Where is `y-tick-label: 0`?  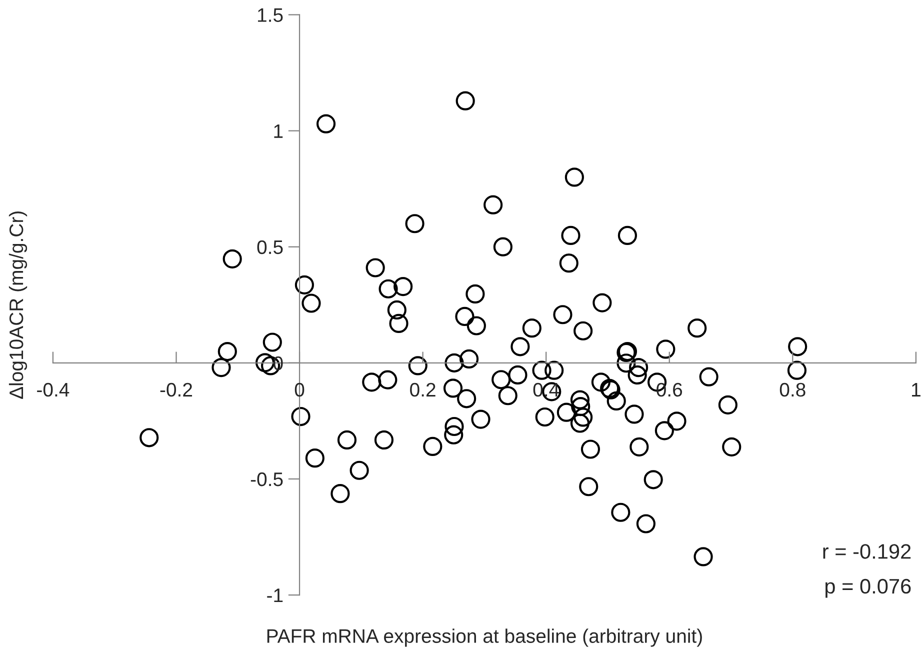 y-tick-label: 0 is located at coordinates (278, 363).